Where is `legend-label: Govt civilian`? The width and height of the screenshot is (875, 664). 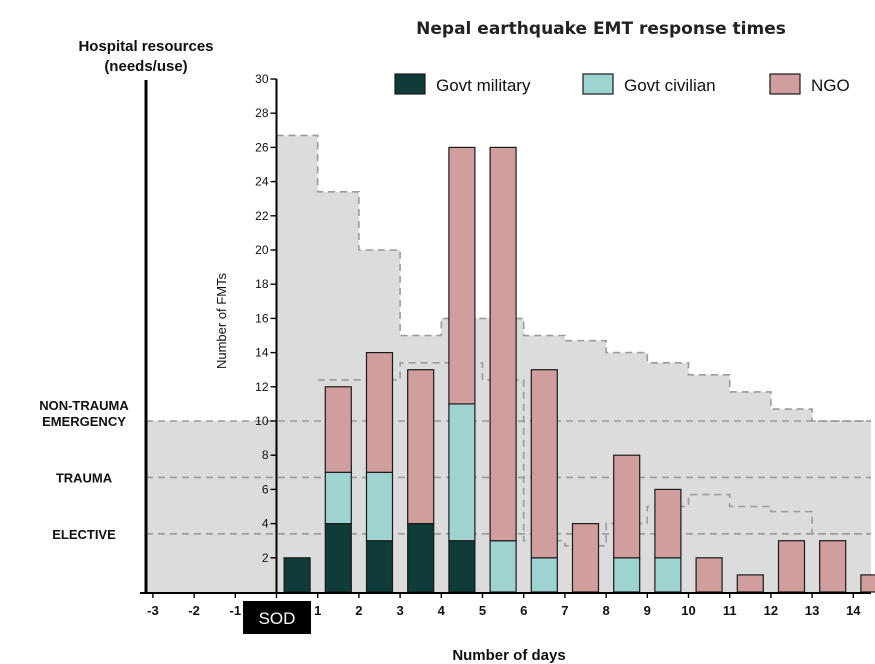
legend-label: Govt civilian is located at coordinates (670, 85).